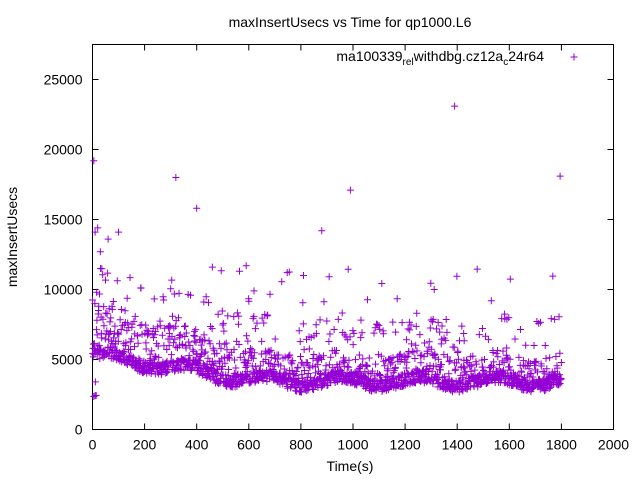 This screenshot has height=480, width=640. Describe the element at coordinates (301, 445) in the screenshot. I see `x-tick-label: 800` at that location.